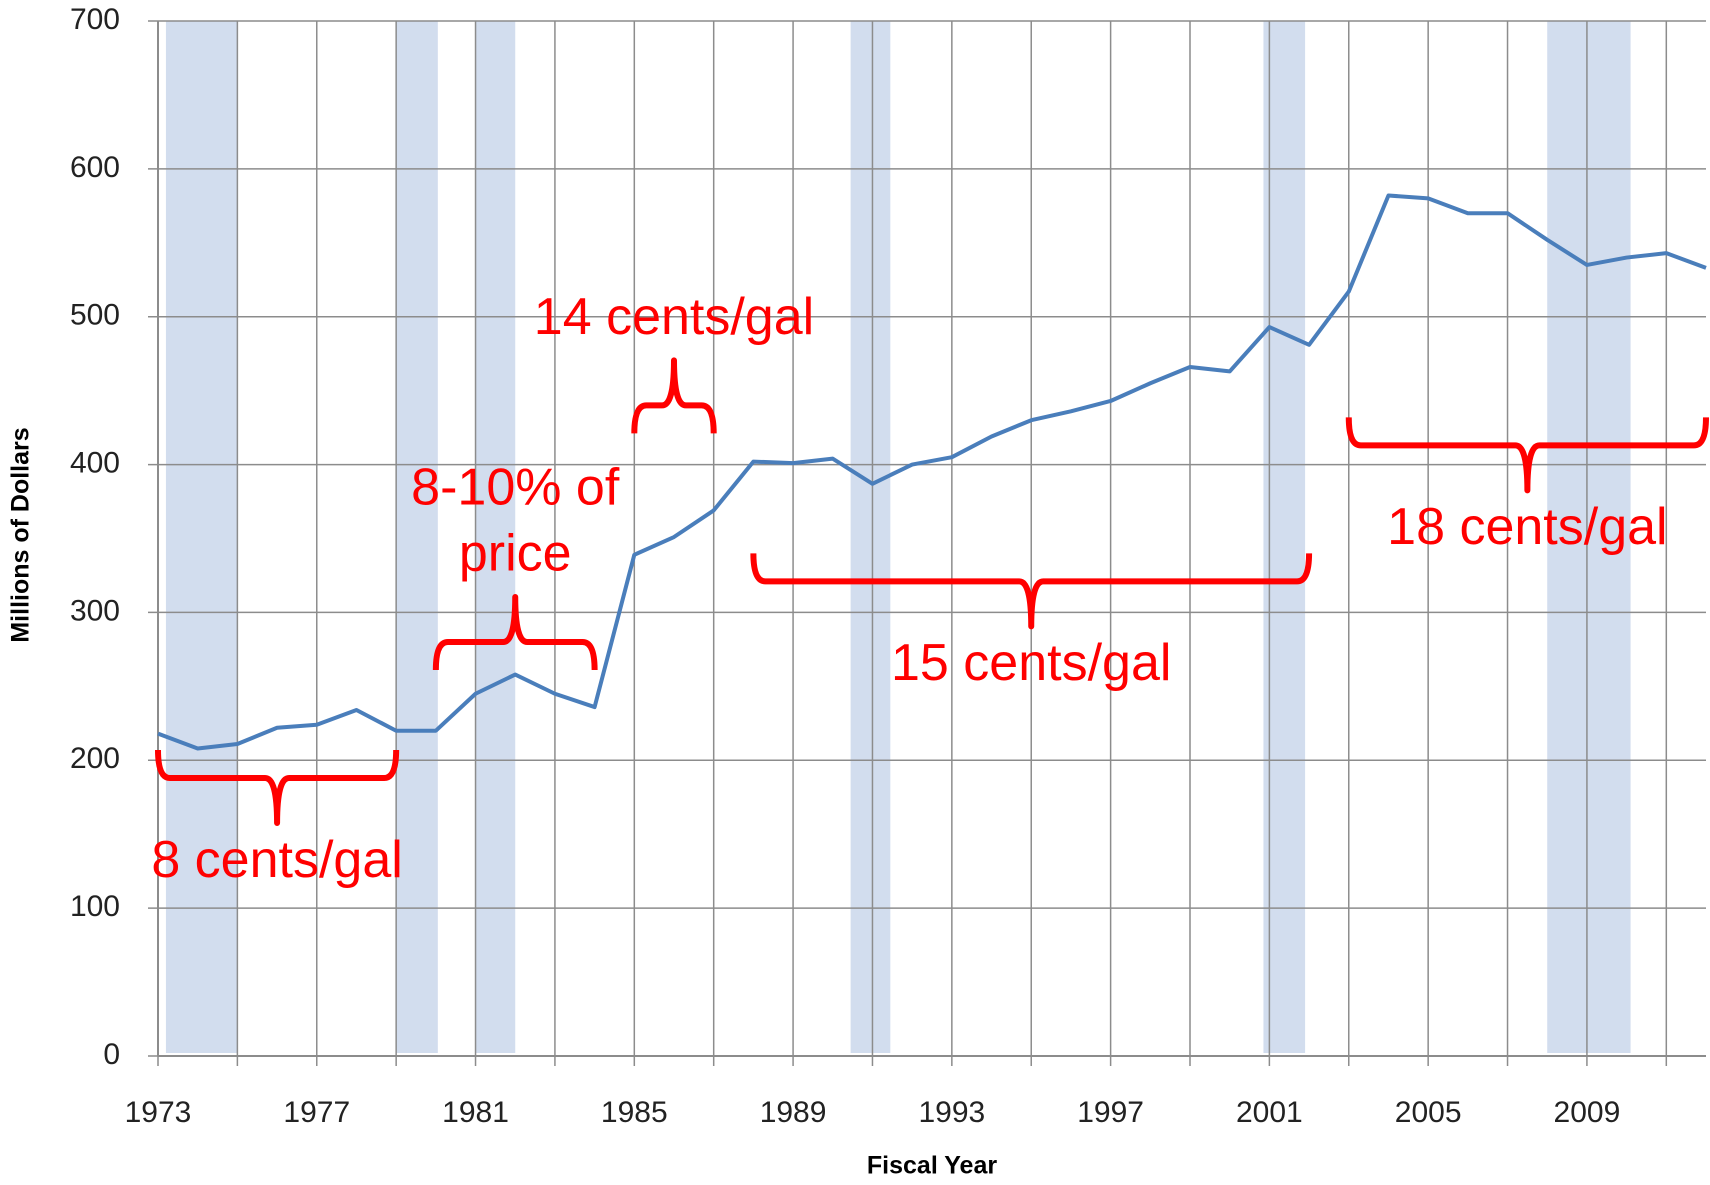 The height and width of the screenshot is (1185, 1710). I want to click on x-tick-label: 1973, so click(158, 1112).